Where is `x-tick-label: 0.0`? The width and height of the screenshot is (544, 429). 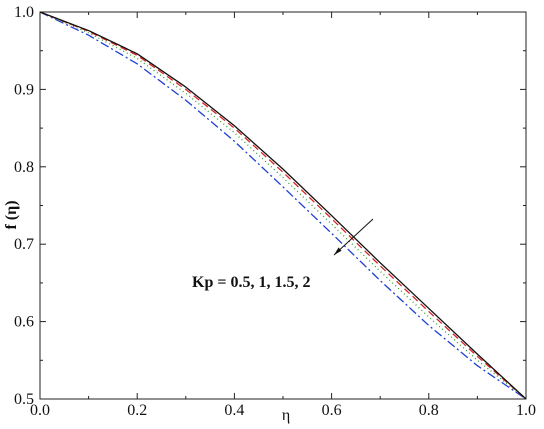 x-tick-label: 0.0 is located at coordinates (40, 410).